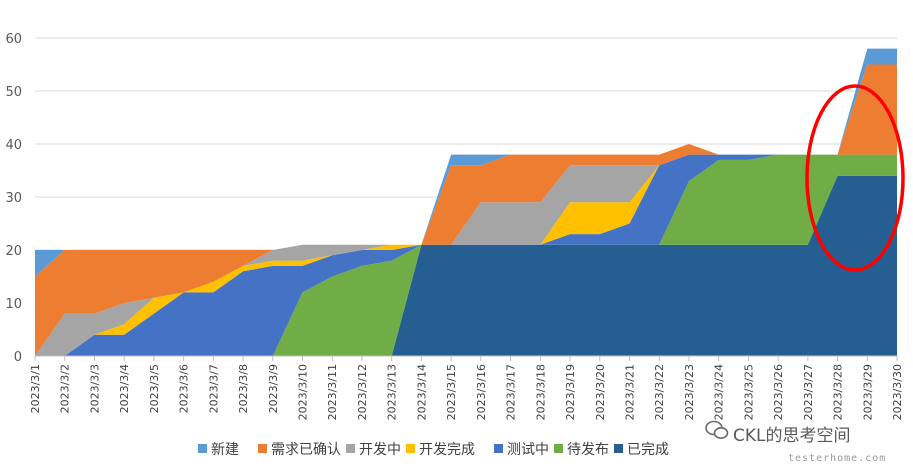  Describe the element at coordinates (392, 392) in the screenshot. I see `x-tick-label: 2023/3/13` at that location.